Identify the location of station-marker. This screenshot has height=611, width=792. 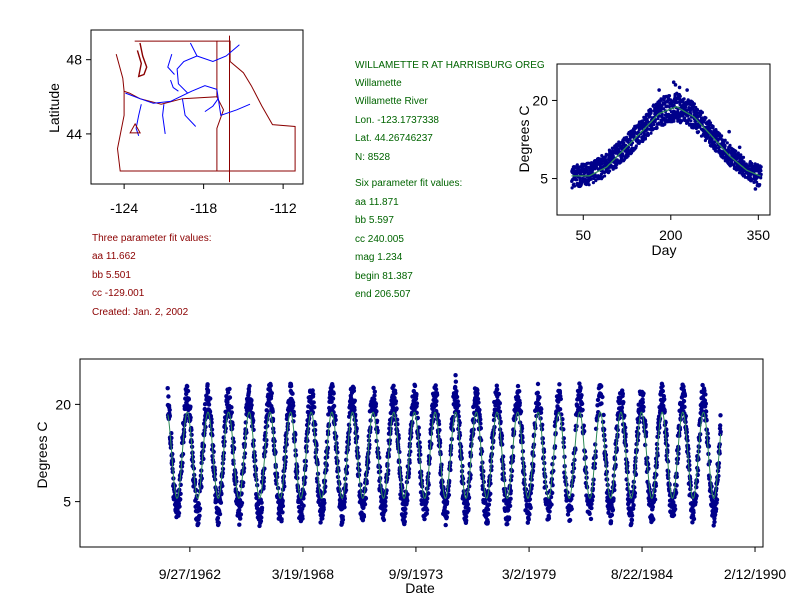
(135, 128).